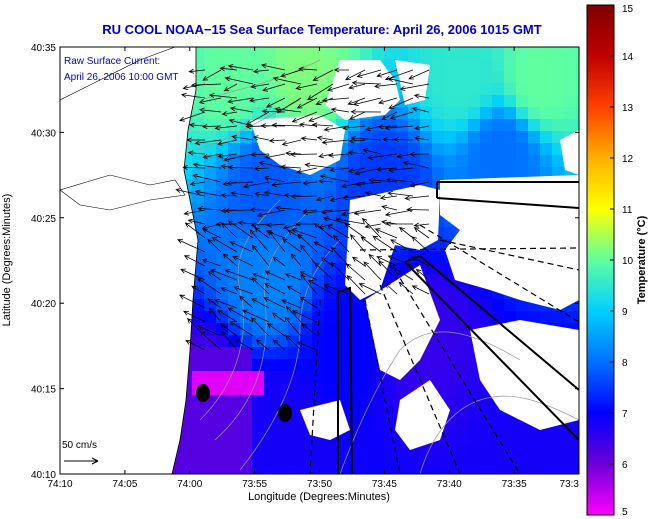 This screenshot has height=519, width=651. I want to click on colorbar-tick-label: 6, so click(625, 465).